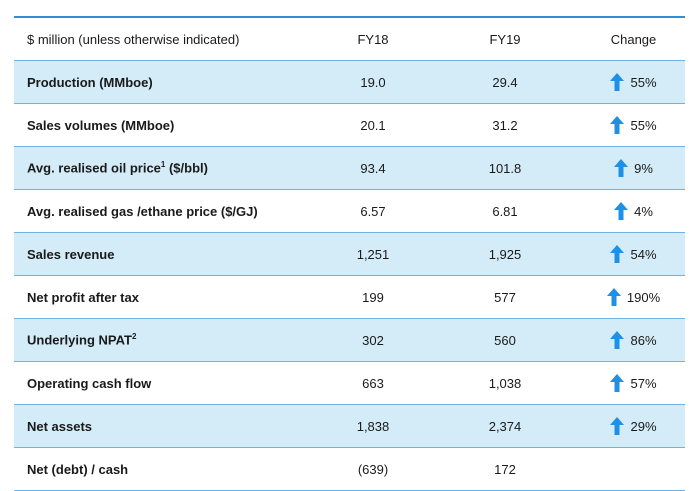 This screenshot has width=698, height=491. I want to click on header-change: Change, so click(633, 39).